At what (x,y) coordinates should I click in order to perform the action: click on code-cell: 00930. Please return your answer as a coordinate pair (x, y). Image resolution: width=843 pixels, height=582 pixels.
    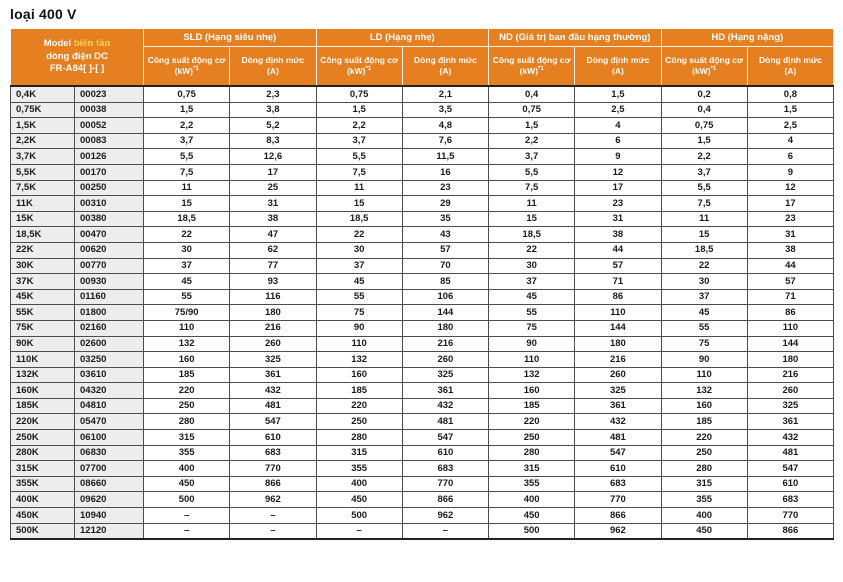
    Looking at the image, I should click on (109, 281).